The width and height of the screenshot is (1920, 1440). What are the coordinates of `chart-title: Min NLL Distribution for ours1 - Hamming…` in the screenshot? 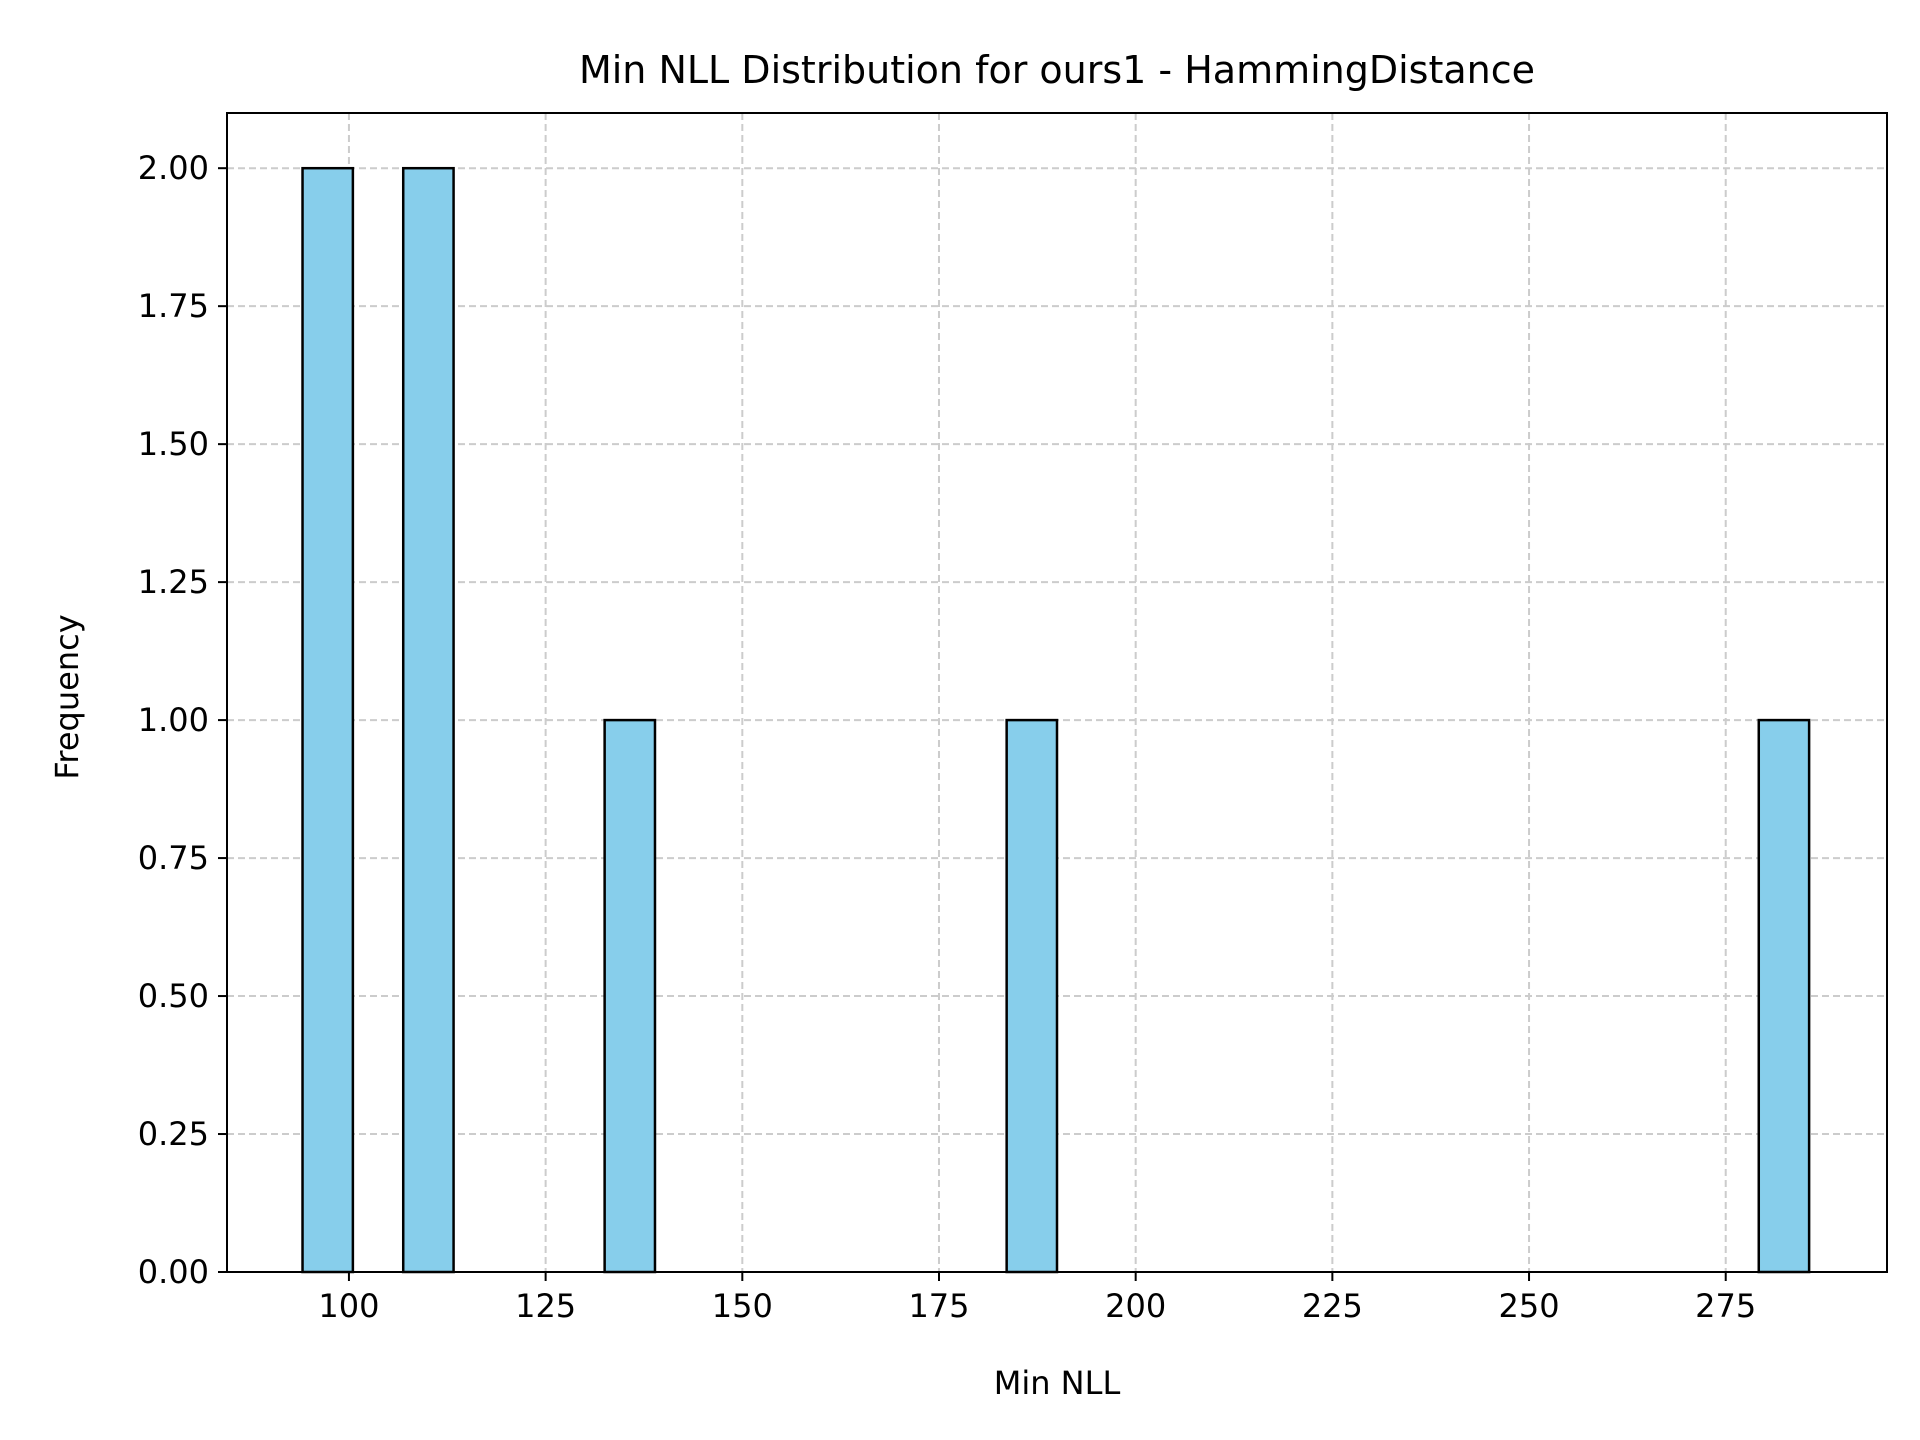 It's located at (1057, 70).